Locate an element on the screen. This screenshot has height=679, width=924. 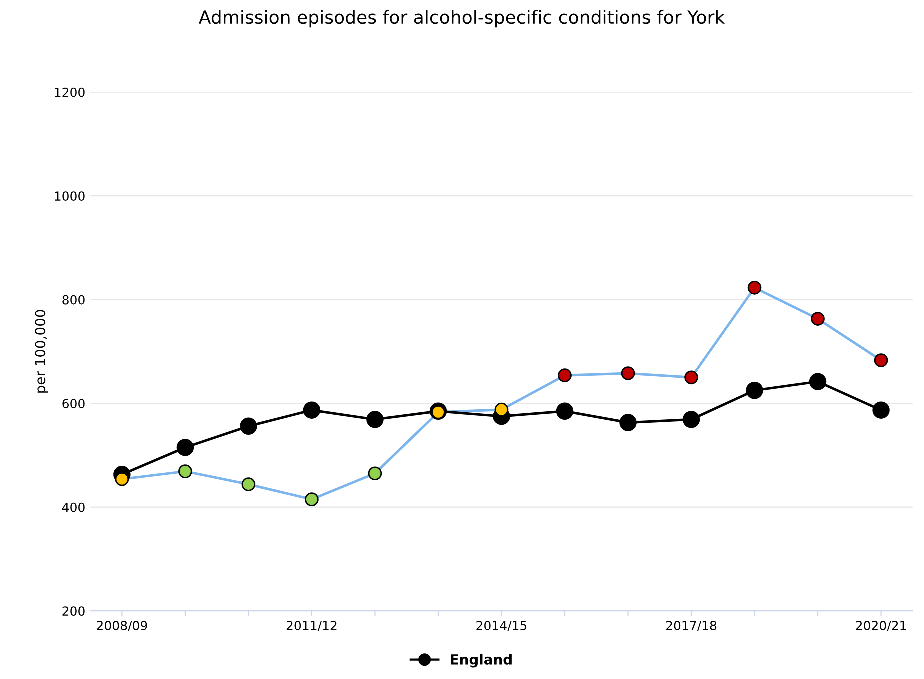
legend-label: England is located at coordinates (481, 661).